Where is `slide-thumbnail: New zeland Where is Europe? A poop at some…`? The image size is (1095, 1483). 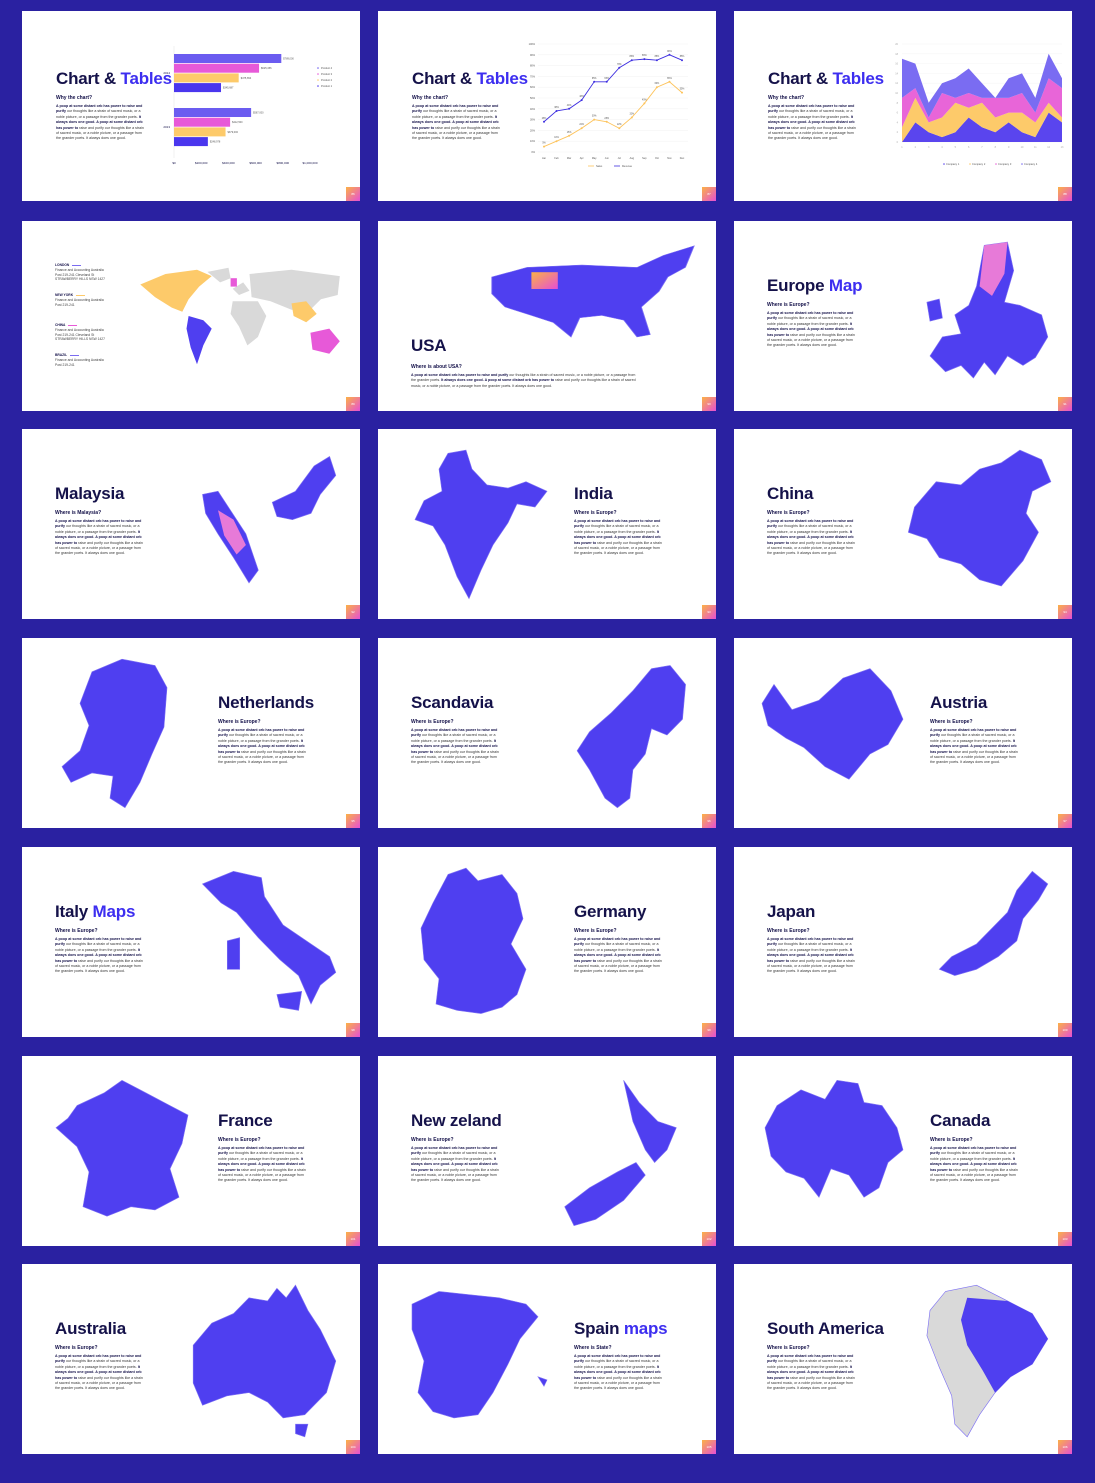 slide-thumbnail: New zeland Where is Europe? A poop at some… is located at coordinates (547, 1151).